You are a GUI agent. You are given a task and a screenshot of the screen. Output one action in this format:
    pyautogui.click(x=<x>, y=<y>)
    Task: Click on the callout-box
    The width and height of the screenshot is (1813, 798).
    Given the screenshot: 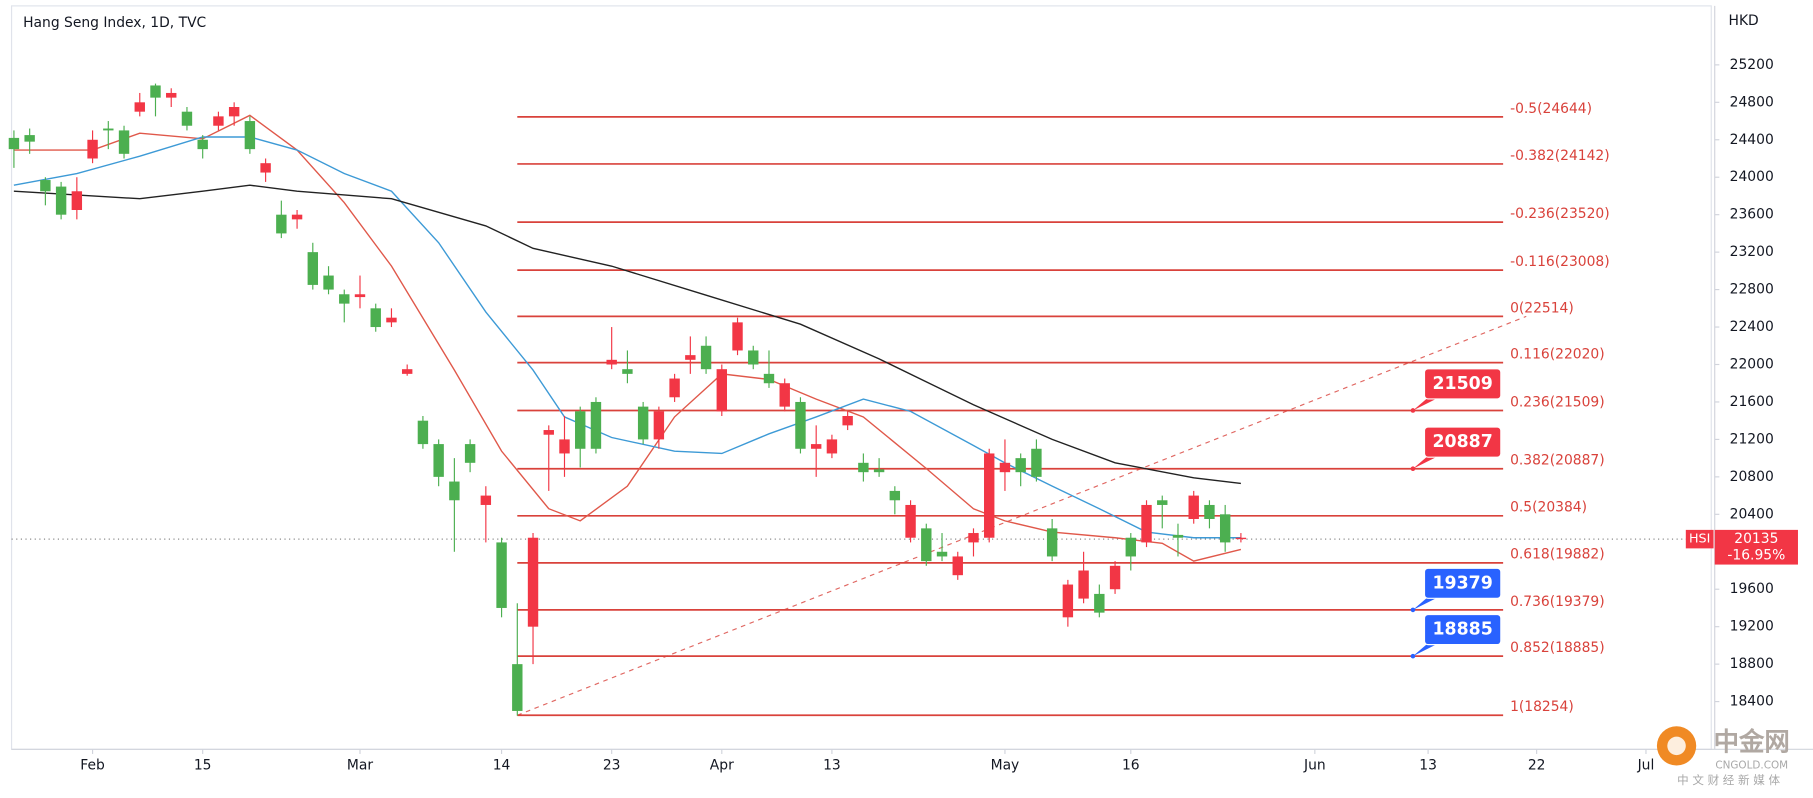 What is the action you would take?
    pyautogui.click(x=1462, y=583)
    